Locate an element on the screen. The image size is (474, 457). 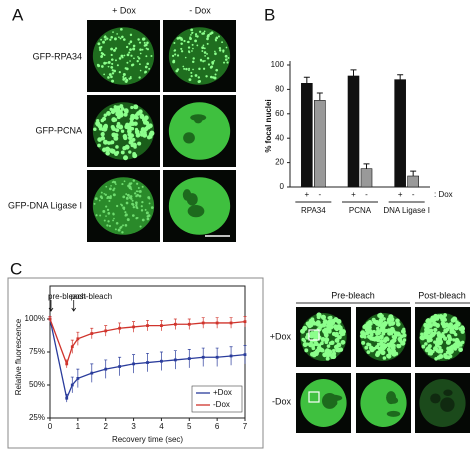
error-bar is located at coordinates (400, 77).